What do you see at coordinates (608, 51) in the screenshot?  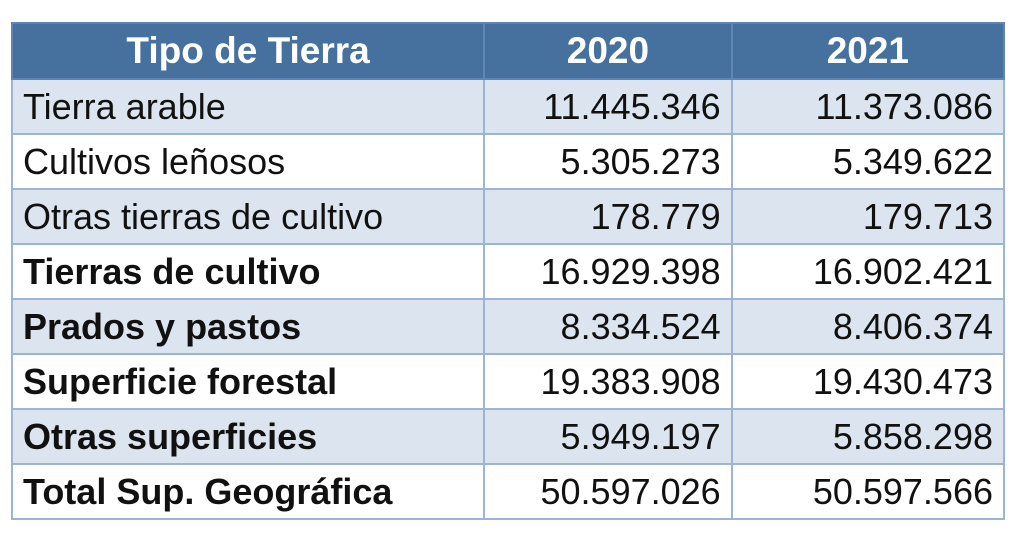 I see `header-2020: 2020` at bounding box center [608, 51].